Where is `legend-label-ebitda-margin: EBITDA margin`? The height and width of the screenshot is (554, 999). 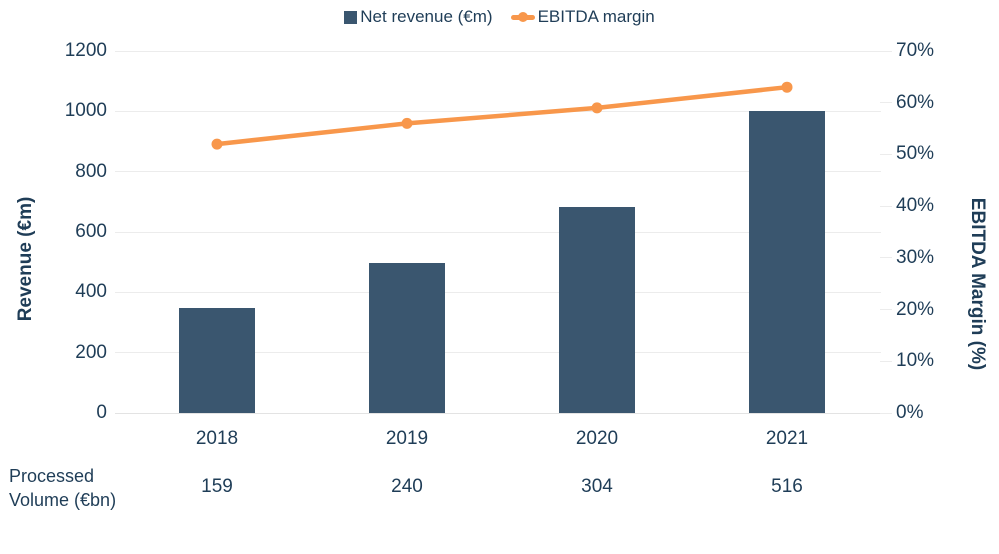 legend-label-ebitda-margin: EBITDA margin is located at coordinates (596, 16).